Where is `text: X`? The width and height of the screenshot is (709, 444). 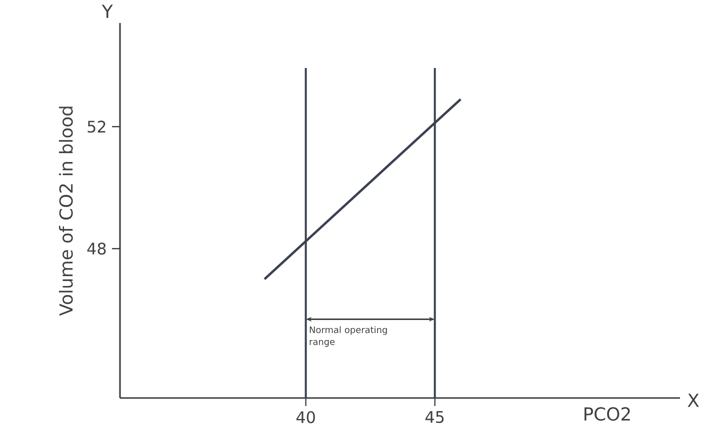 text: X is located at coordinates (693, 400).